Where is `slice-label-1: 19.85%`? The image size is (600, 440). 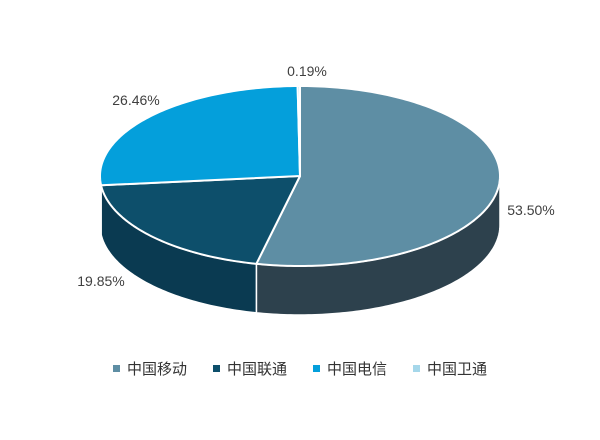 slice-label-1: 19.85% is located at coordinates (101, 281).